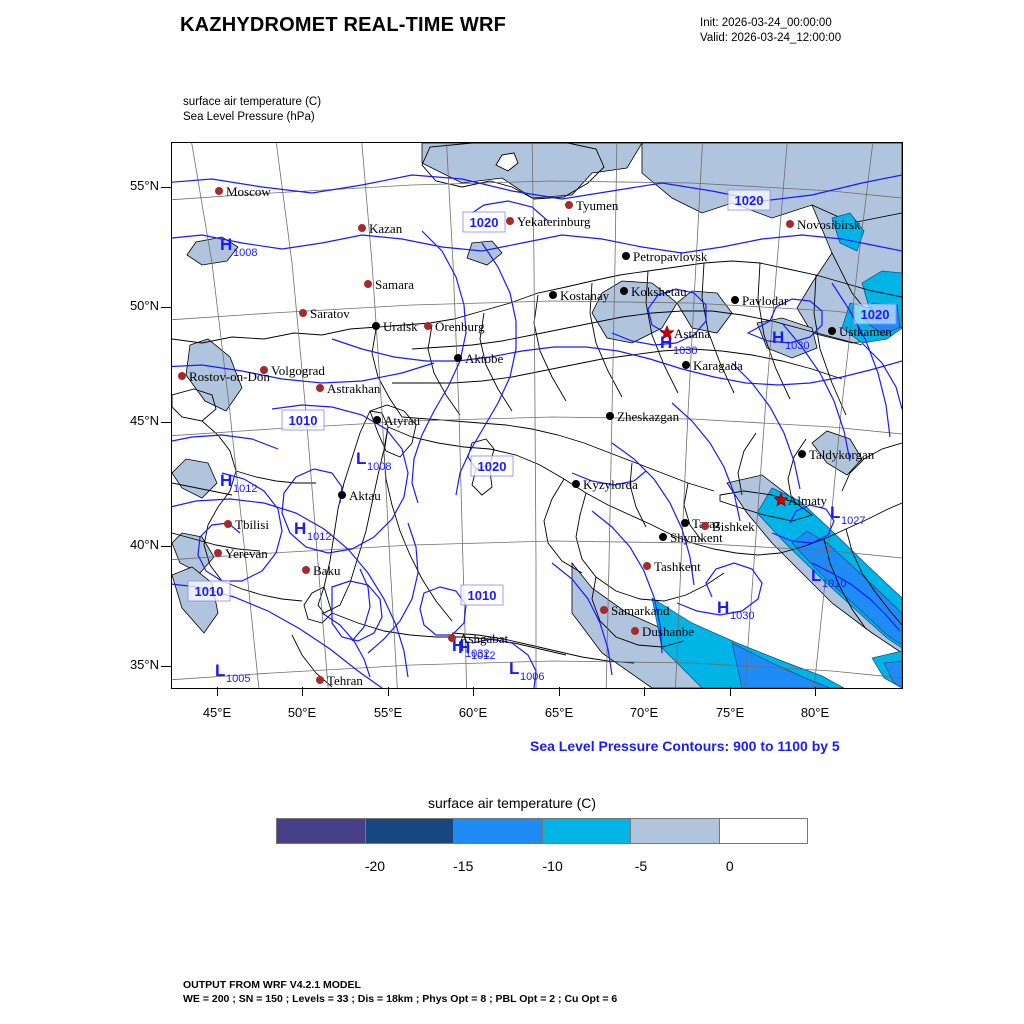  I want to click on city-label: Dushanbe, so click(668, 631).